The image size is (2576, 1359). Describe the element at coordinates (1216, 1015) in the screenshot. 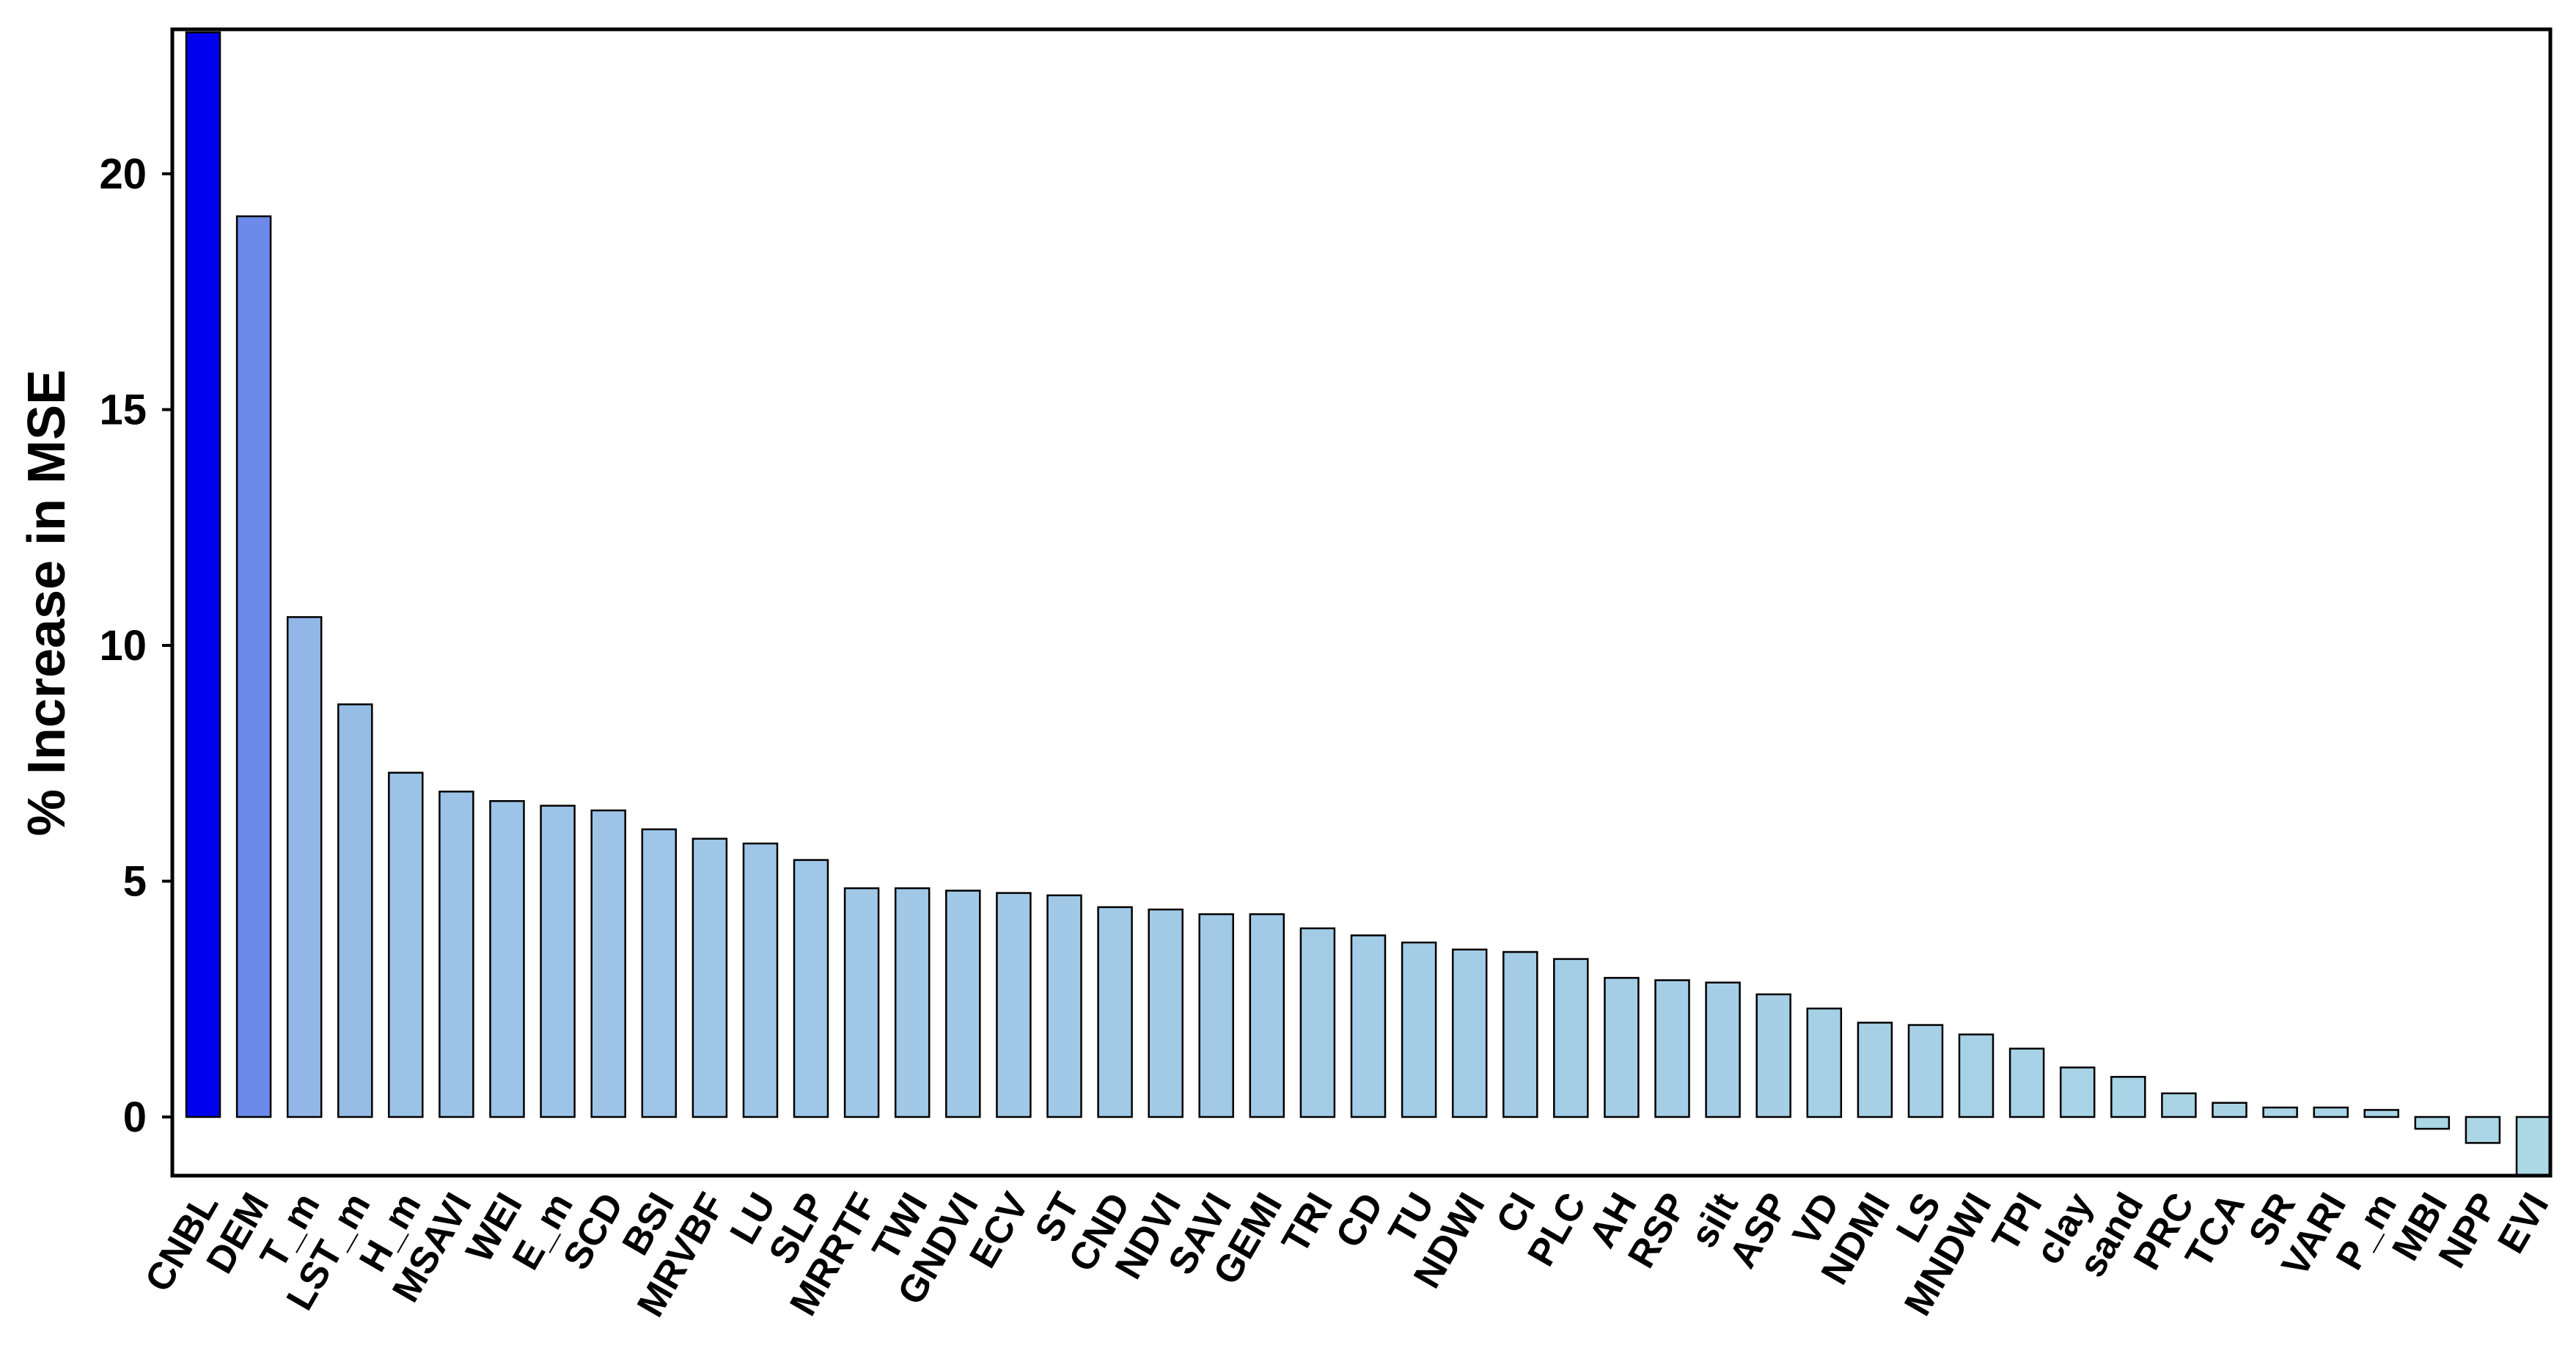

I see `bar-savi` at that location.